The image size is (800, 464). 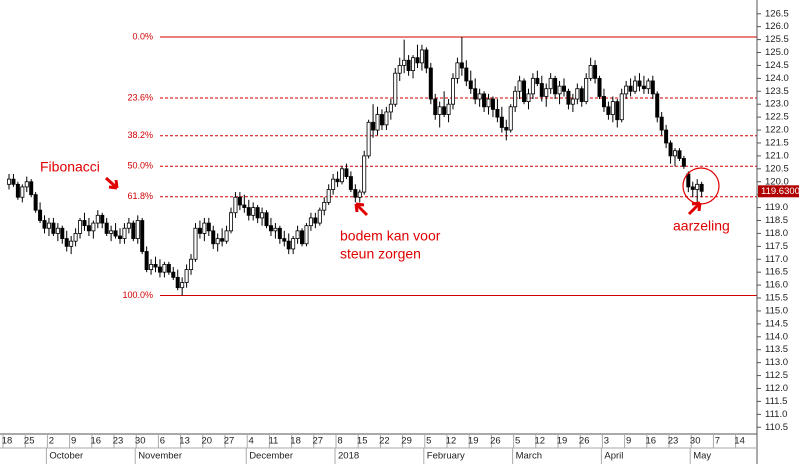 What do you see at coordinates (777, 52) in the screenshot?
I see `y-tick-label: 125.0` at bounding box center [777, 52].